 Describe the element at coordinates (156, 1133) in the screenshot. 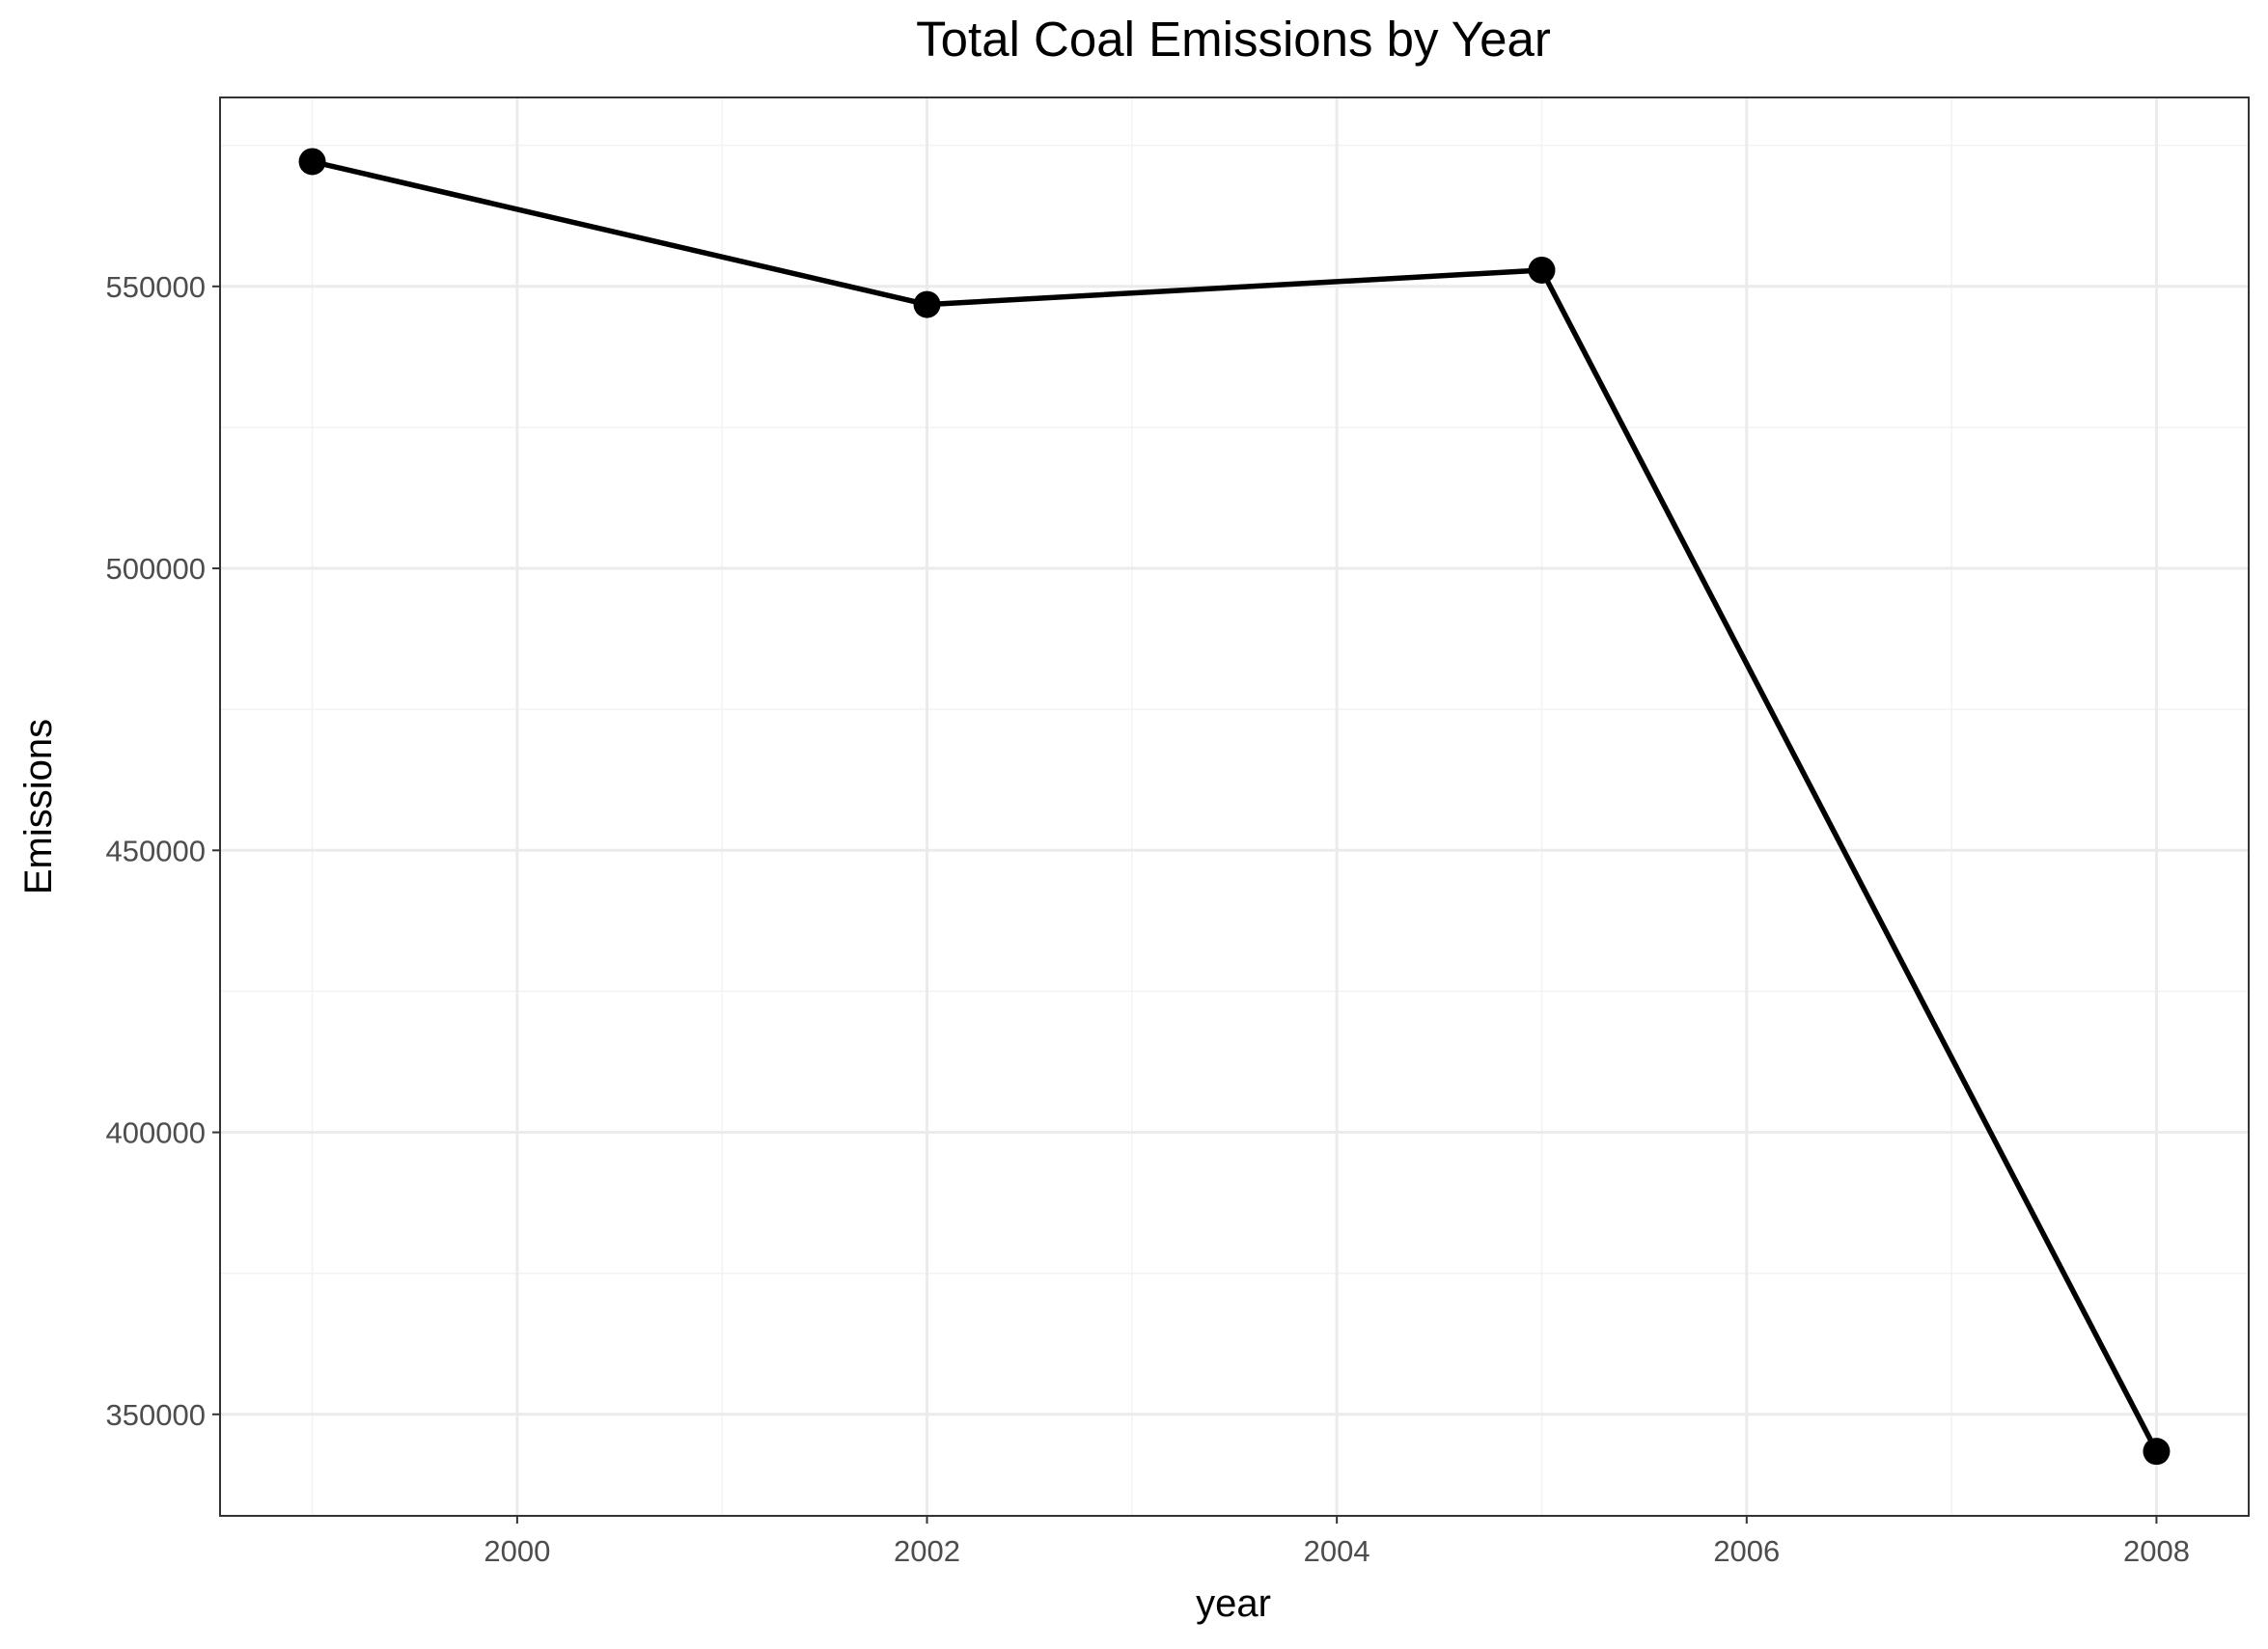

I see `y-tick-label: 400000` at that location.